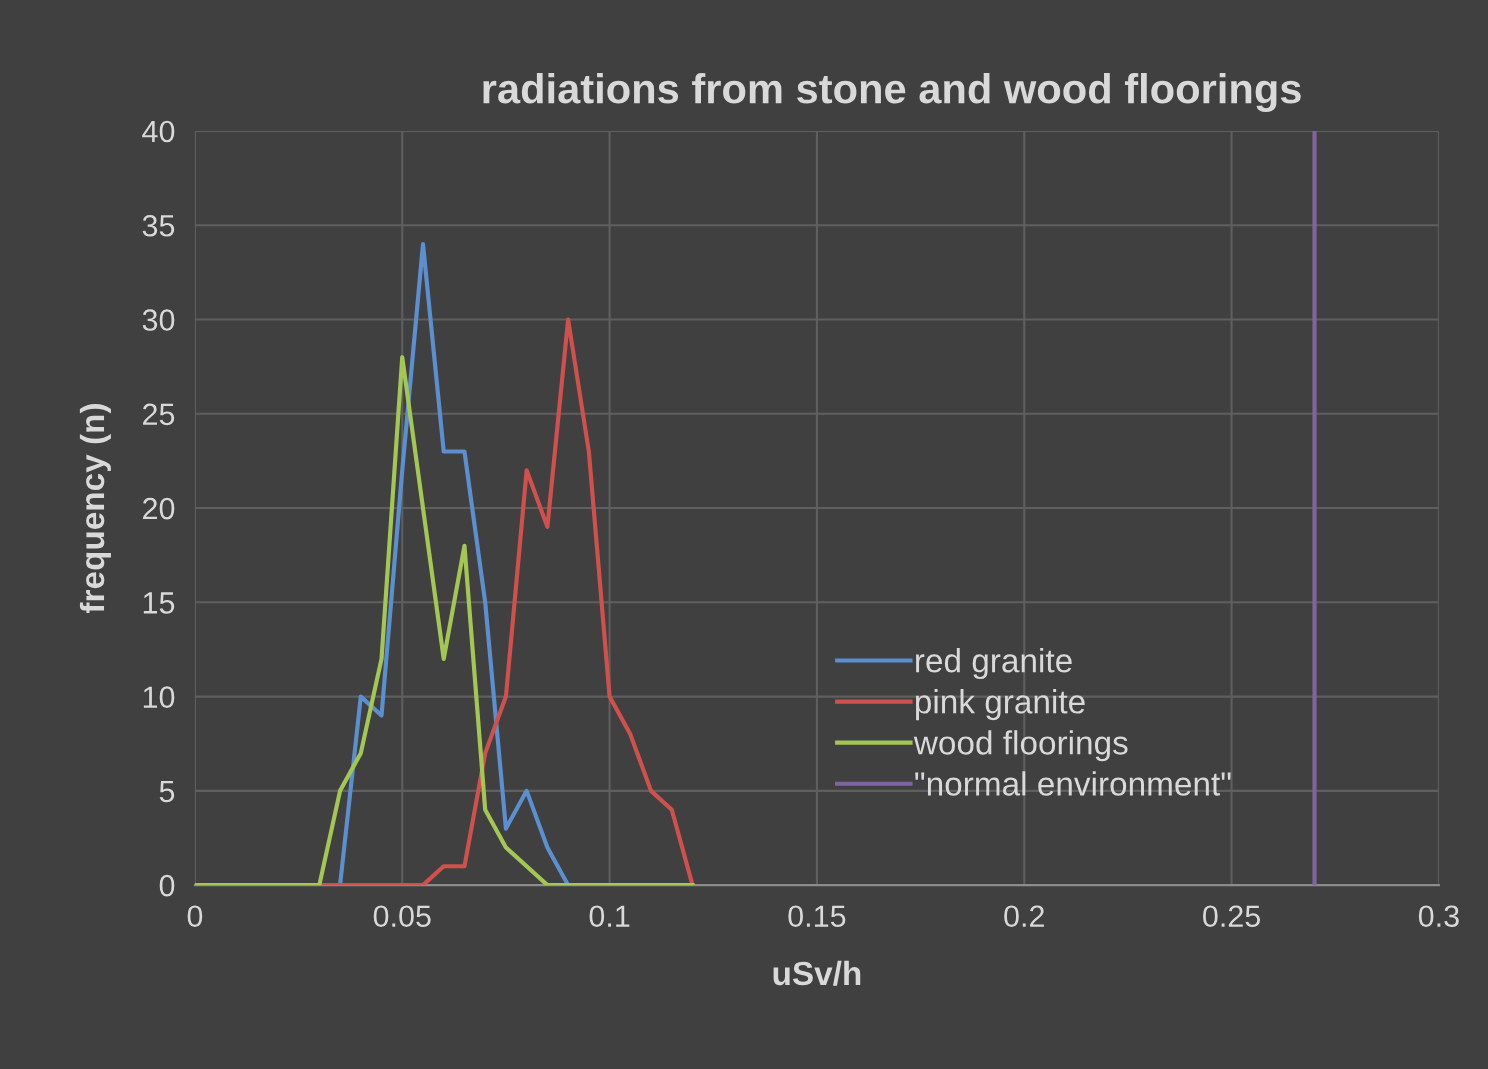 The height and width of the screenshot is (1069, 1488). I want to click on y-tick-label: 5, so click(167, 791).